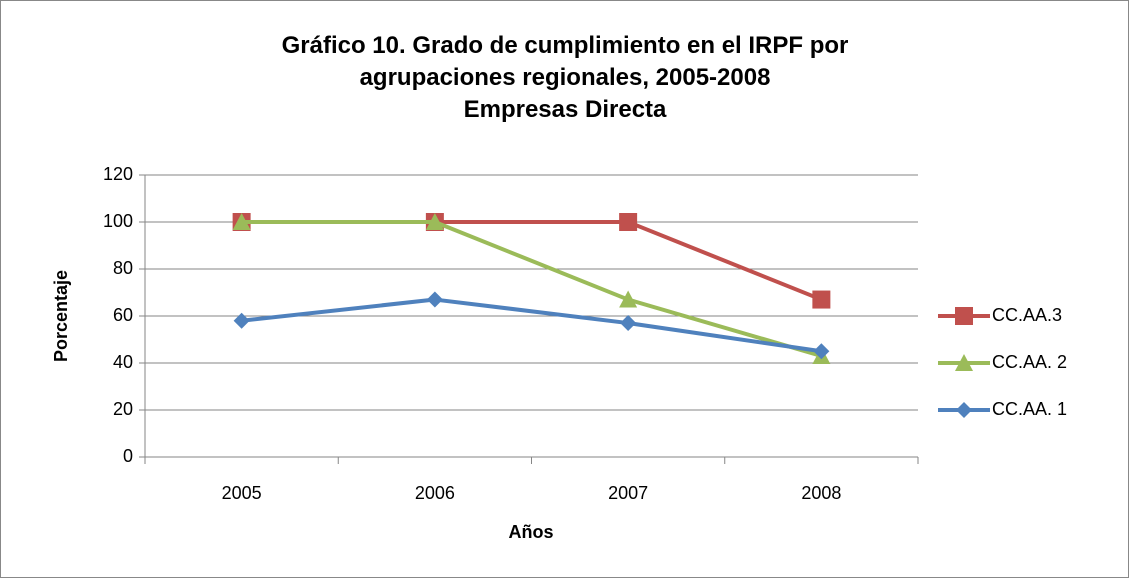 The height and width of the screenshot is (579, 1130). What do you see at coordinates (118, 174) in the screenshot?
I see `y-tick-label: 120` at bounding box center [118, 174].